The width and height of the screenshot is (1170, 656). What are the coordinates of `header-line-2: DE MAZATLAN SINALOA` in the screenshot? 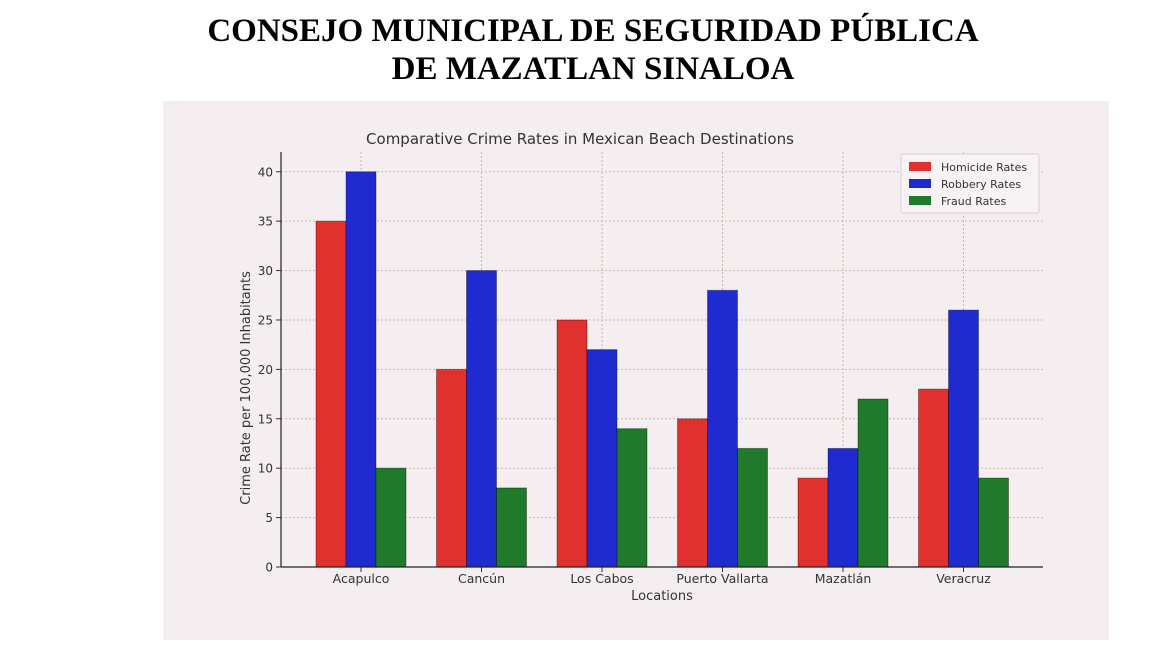 It's located at (593, 69).